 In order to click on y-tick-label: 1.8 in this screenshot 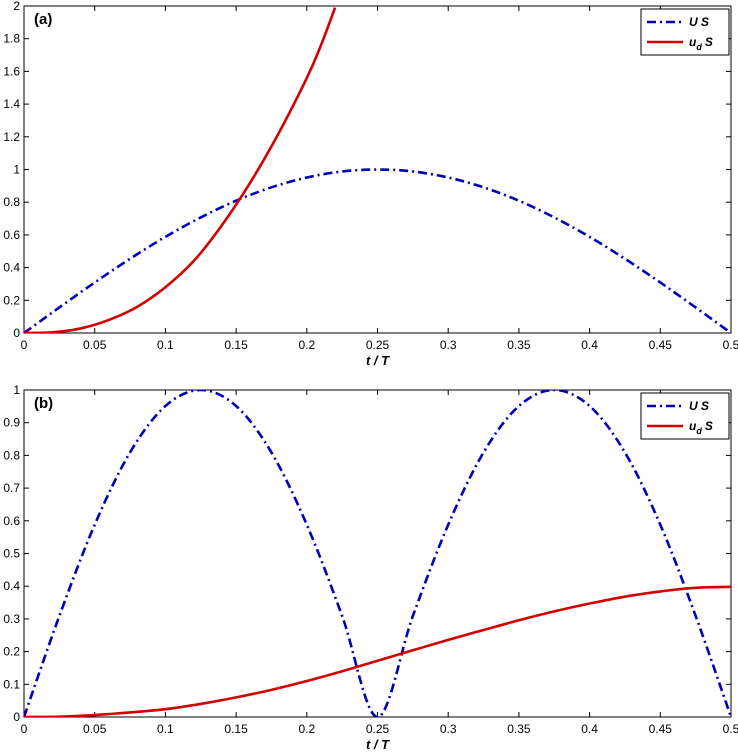, I will do `click(11, 39)`.